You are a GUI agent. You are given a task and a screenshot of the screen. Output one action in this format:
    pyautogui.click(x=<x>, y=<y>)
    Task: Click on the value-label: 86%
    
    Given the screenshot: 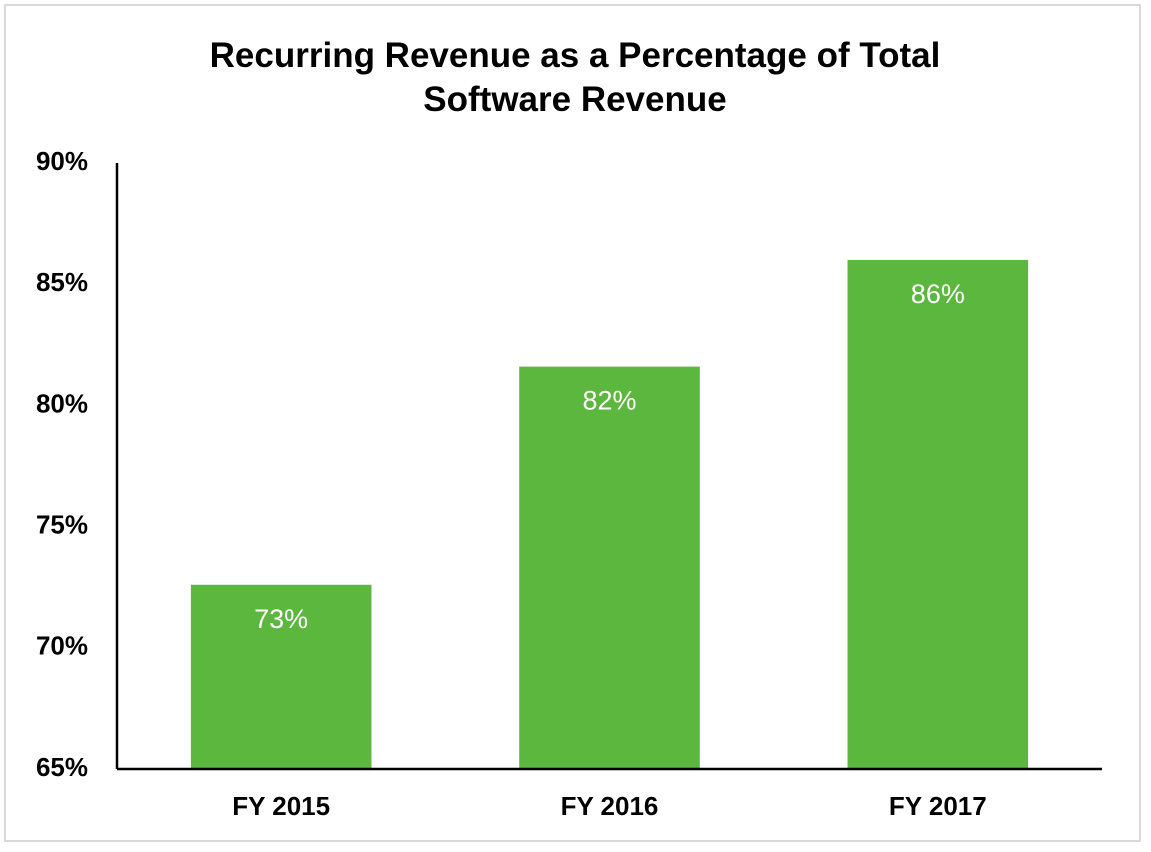 What is the action you would take?
    pyautogui.click(x=938, y=294)
    